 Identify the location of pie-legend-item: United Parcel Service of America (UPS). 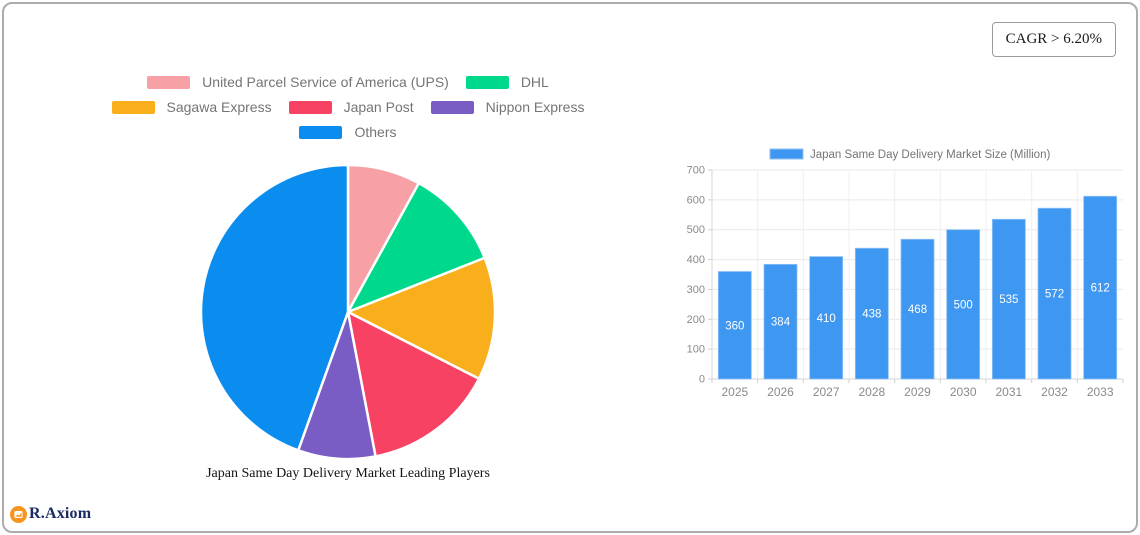
(298, 82).